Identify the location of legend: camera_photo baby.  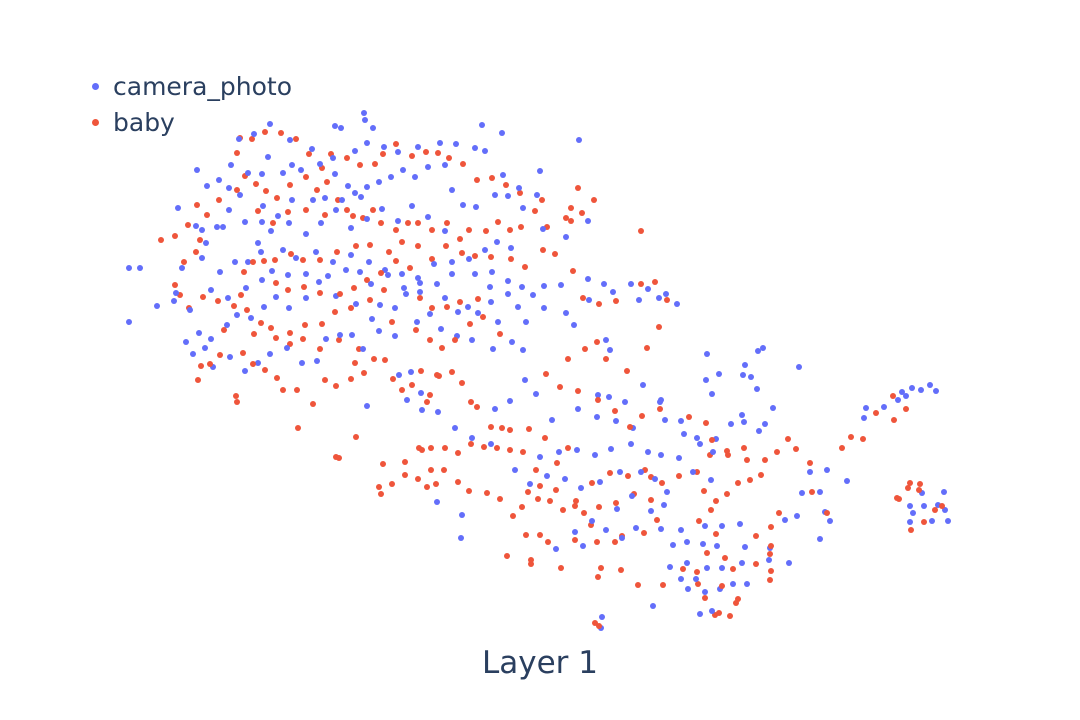
(192, 104).